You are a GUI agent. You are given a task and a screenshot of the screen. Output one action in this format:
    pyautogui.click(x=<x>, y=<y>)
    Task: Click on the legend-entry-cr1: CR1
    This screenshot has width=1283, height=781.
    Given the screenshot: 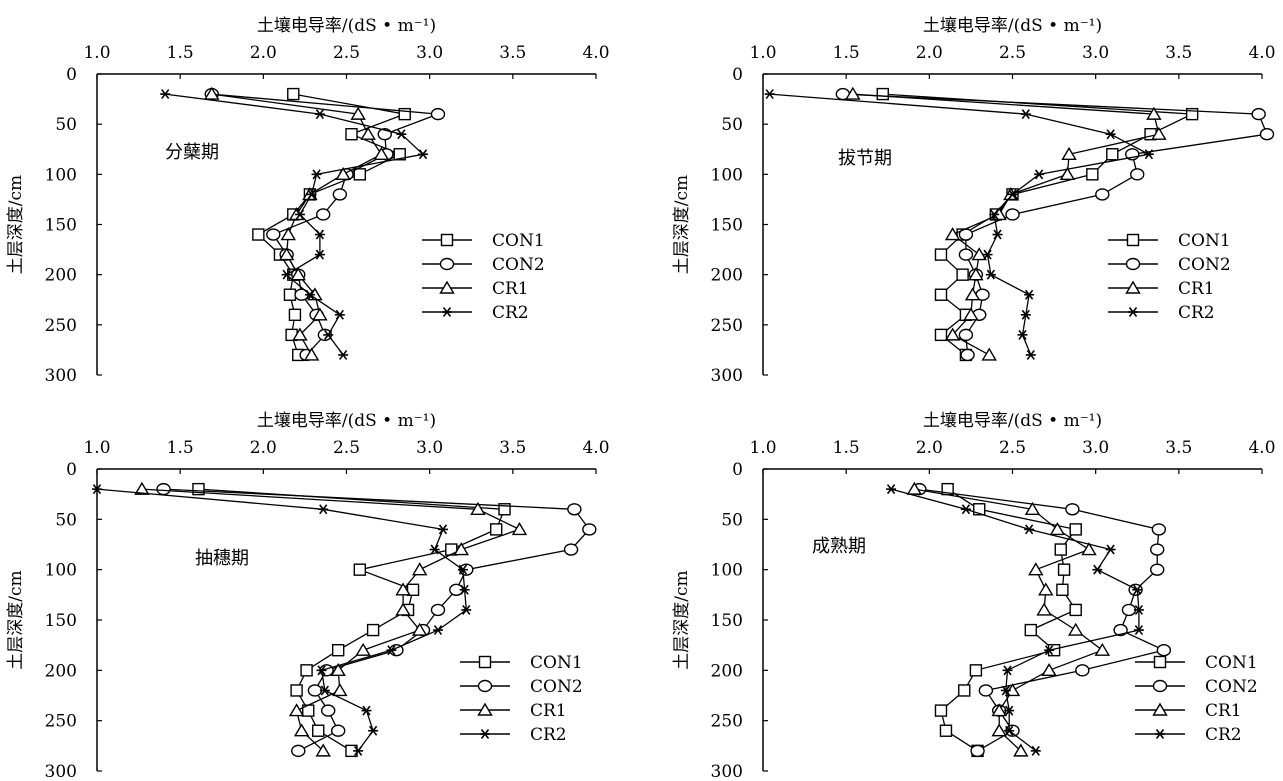 What is the action you would take?
    pyautogui.click(x=1161, y=289)
    